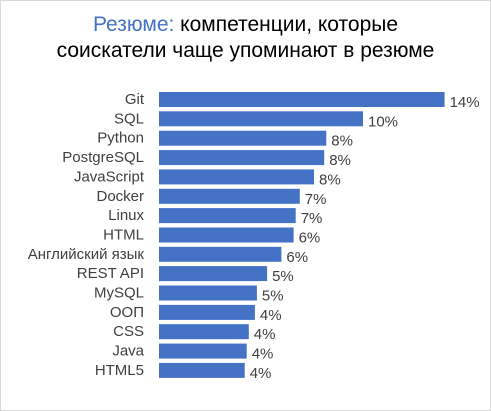  Describe the element at coordinates (86, 254) in the screenshot. I see `category-label-8: Английский язык` at that location.